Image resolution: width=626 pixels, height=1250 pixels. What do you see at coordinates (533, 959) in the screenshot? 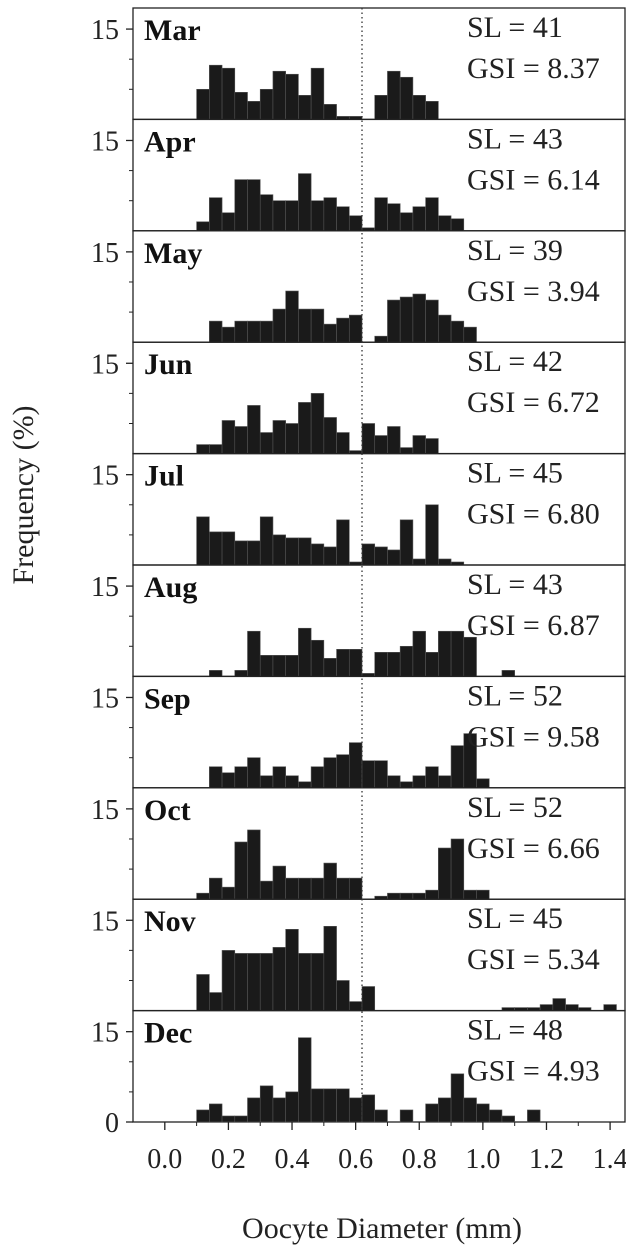
I see `gsi-label: GSI = 5.34` at bounding box center [533, 959].